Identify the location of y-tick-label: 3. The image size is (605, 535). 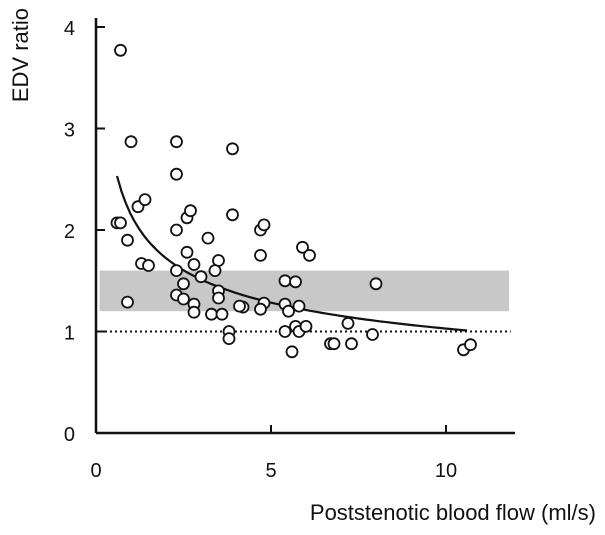
(69, 131).